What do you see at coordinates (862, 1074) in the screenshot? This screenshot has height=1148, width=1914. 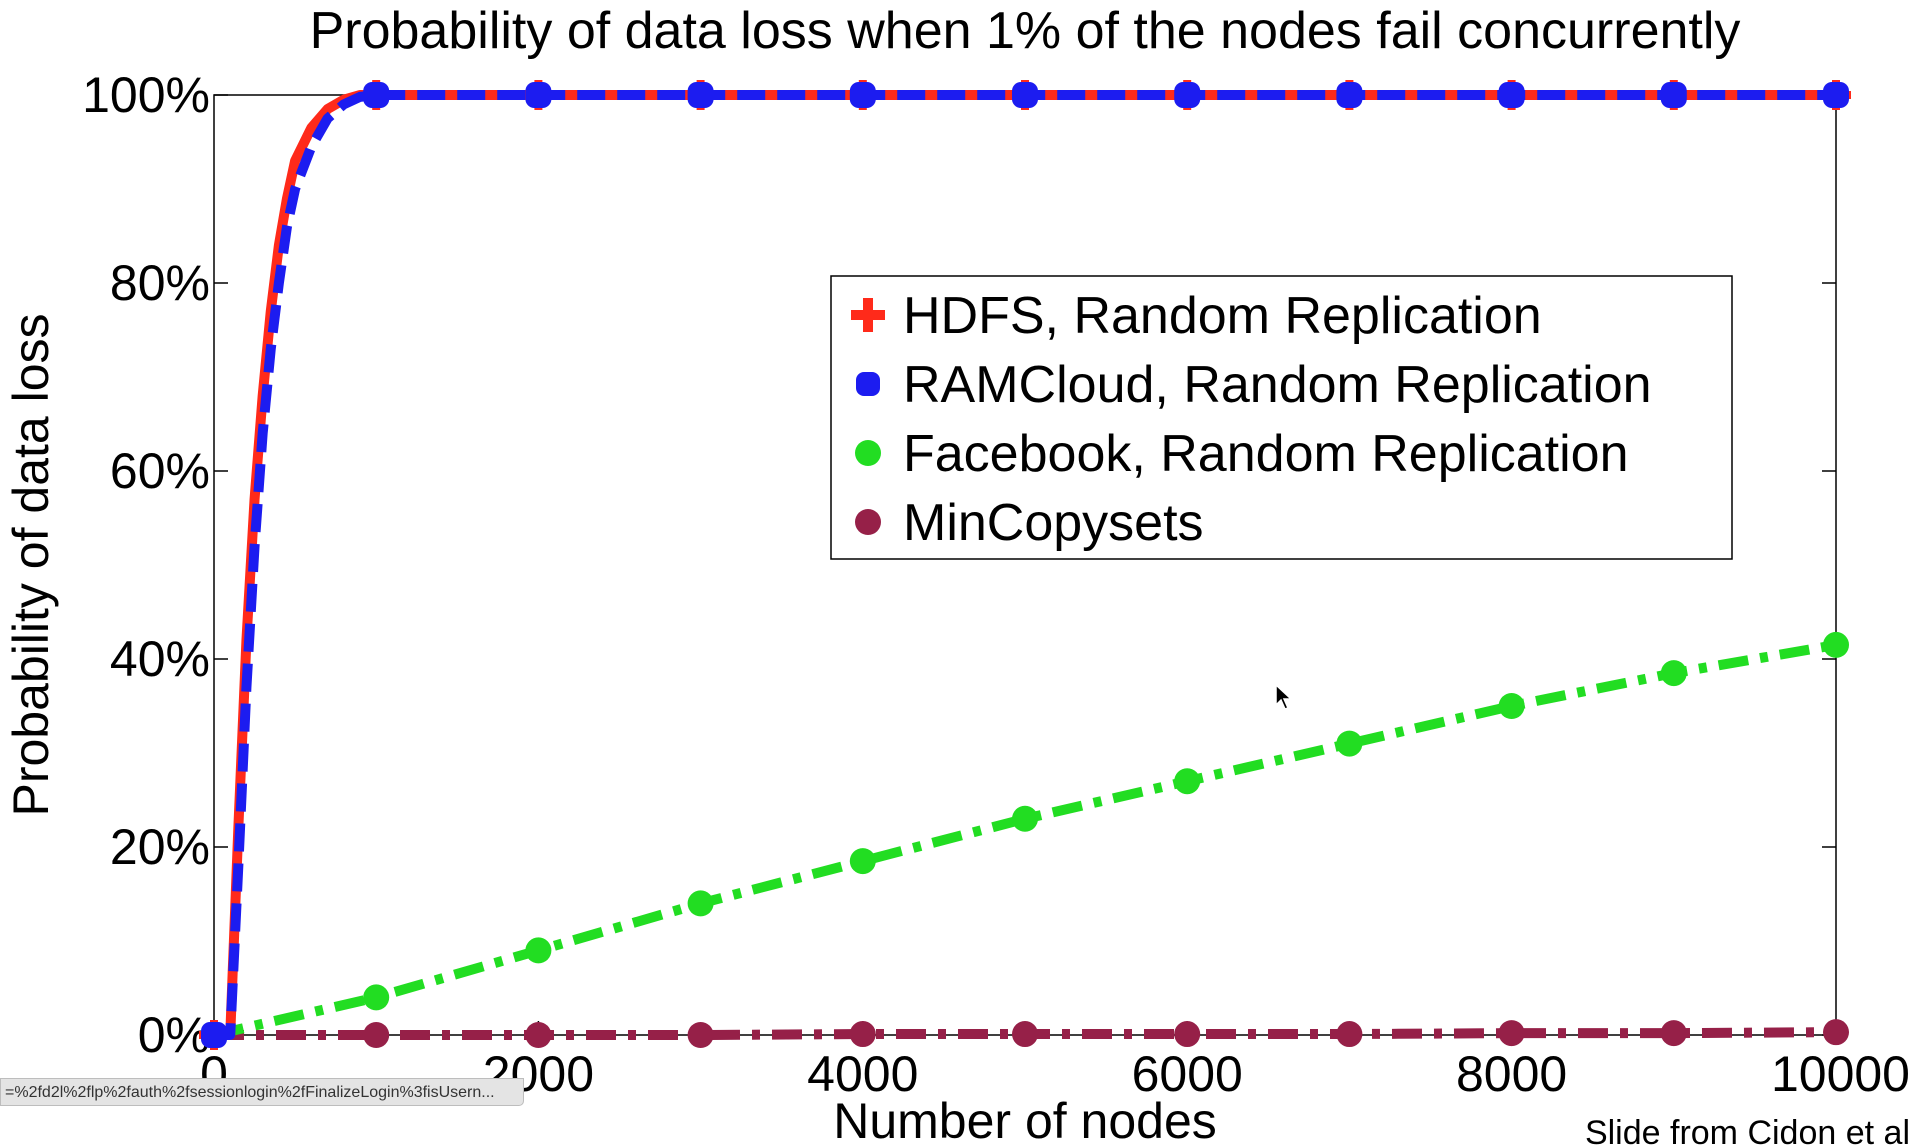 I see `x-tick-label: 4000` at bounding box center [862, 1074].